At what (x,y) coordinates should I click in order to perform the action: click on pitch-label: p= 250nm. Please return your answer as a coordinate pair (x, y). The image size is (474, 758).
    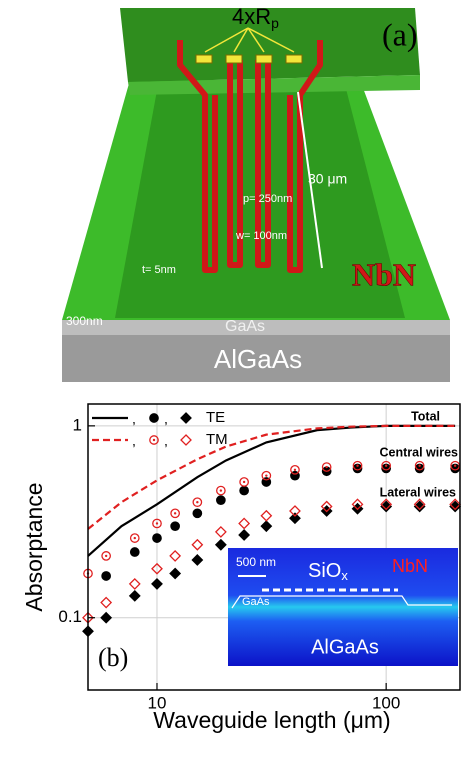
    Looking at the image, I should click on (267, 199).